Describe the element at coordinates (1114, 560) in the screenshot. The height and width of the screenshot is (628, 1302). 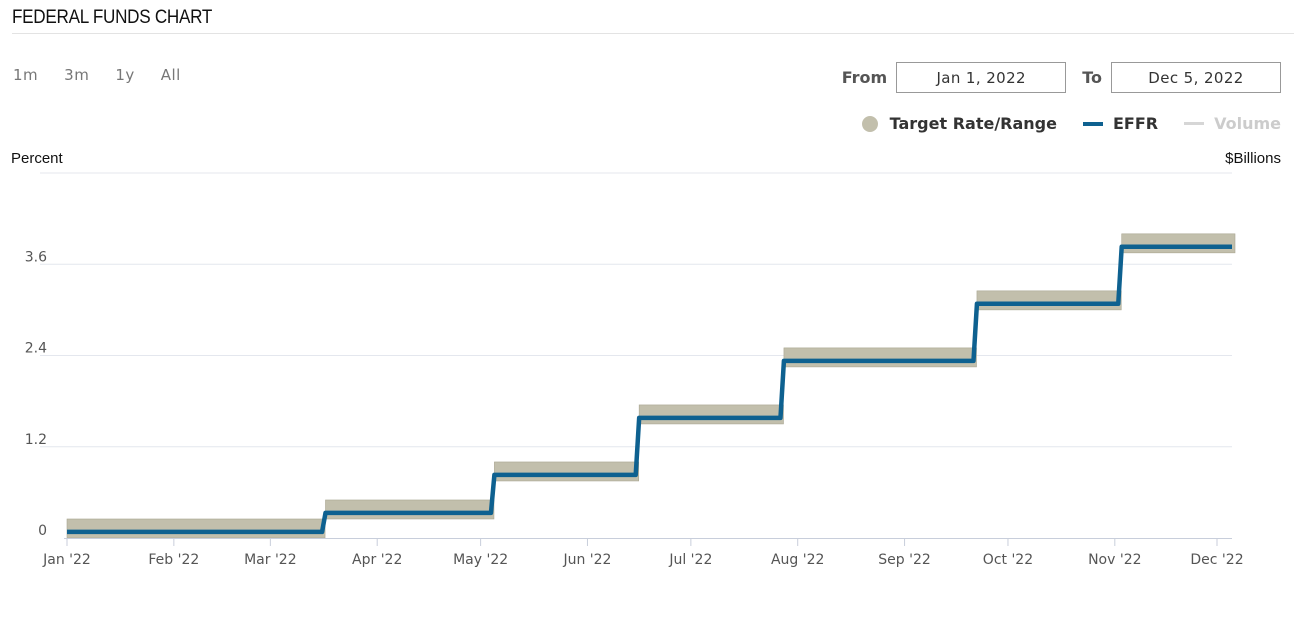
I see `x-tick-label: Nov '22` at that location.